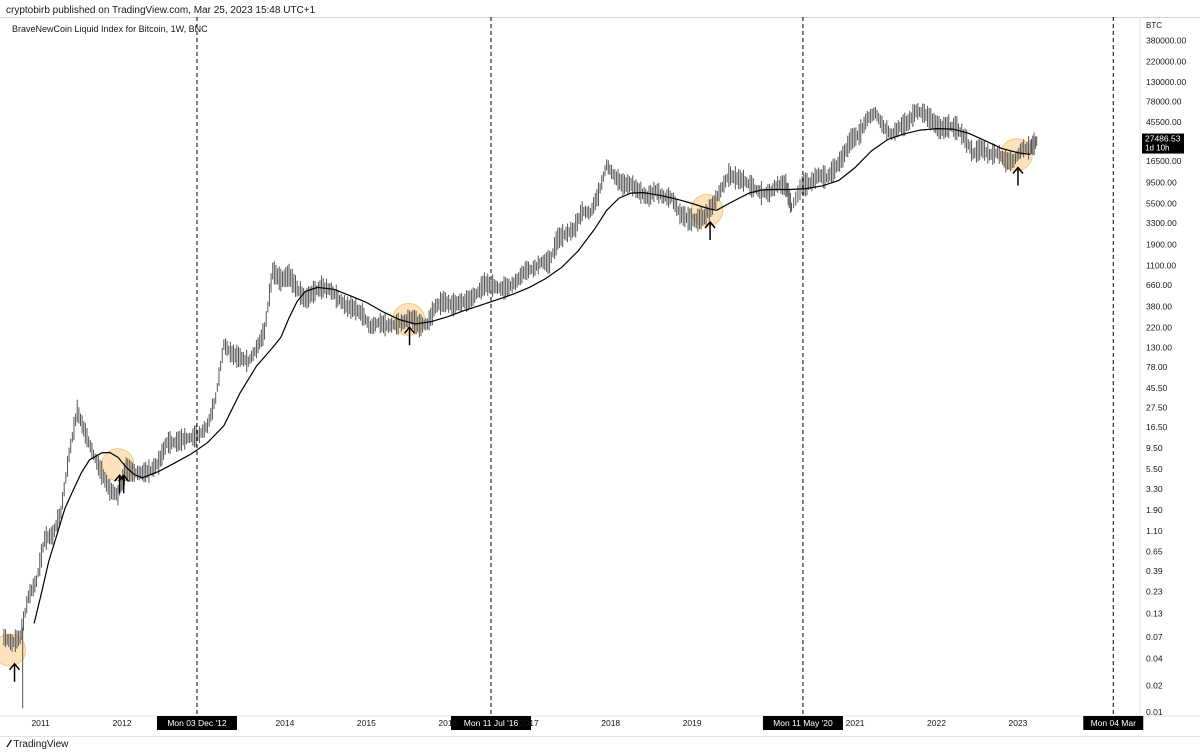  I want to click on price-tick-label: 45.50, so click(1157, 388).